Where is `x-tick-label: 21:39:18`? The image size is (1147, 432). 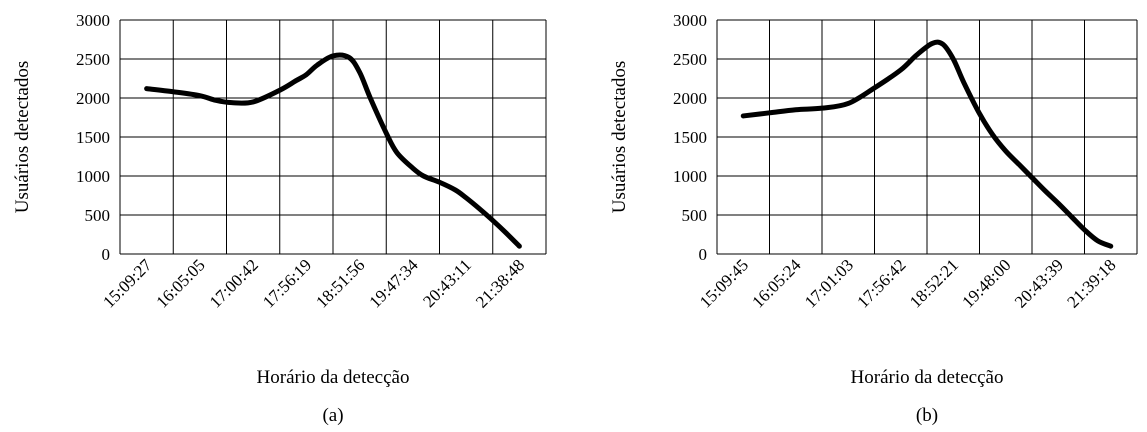 x-tick-label: 21:39:18 is located at coordinates (1091, 283).